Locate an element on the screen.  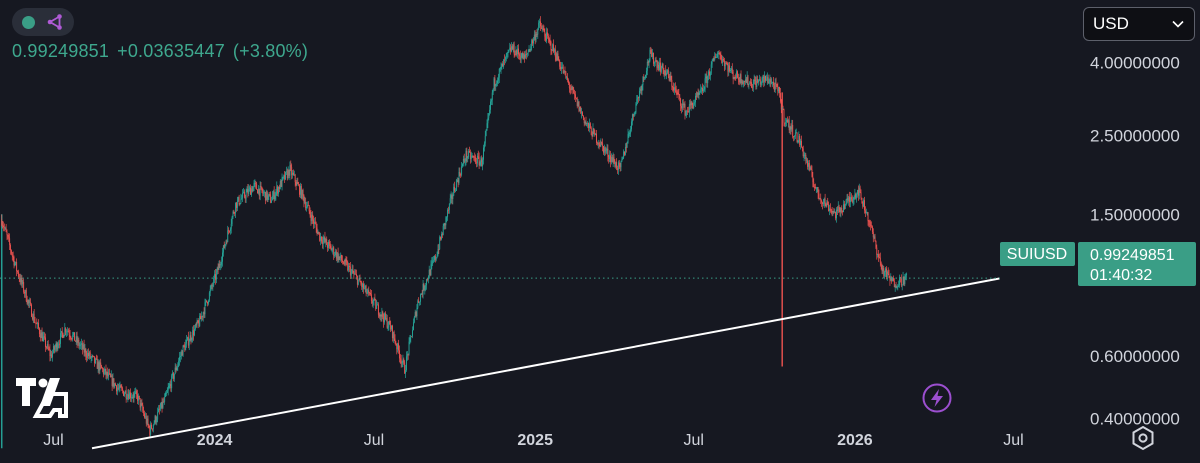
tradingview-logo-icon is located at coordinates (42, 396).